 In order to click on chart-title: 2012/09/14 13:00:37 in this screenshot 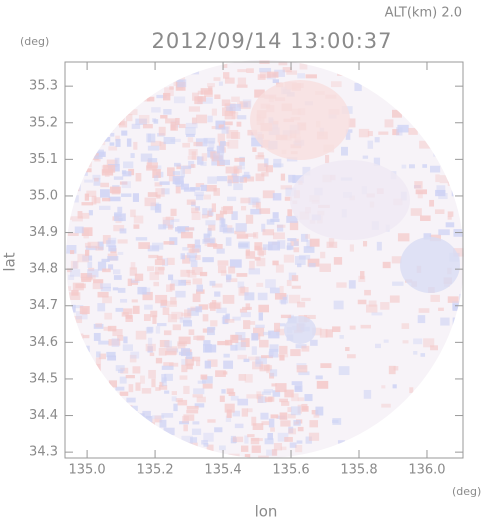, I will do `click(271, 41)`.